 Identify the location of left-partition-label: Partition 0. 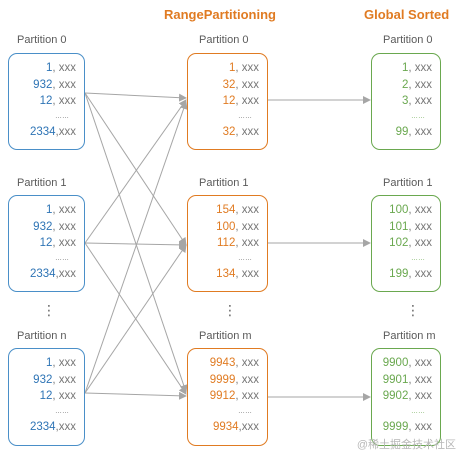
(42, 40).